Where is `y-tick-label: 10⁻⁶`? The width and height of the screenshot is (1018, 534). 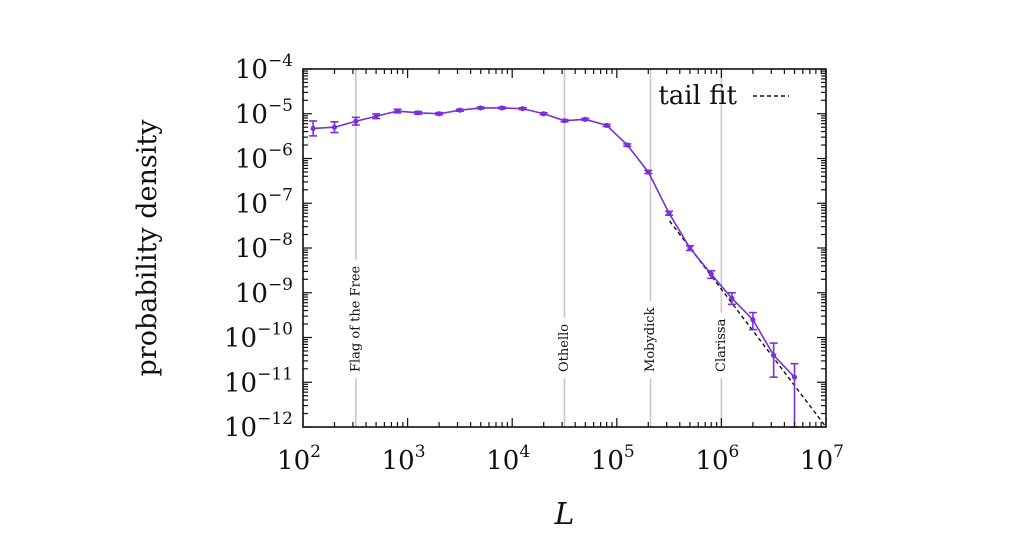 y-tick-label: 10⁻⁶ is located at coordinates (264, 158).